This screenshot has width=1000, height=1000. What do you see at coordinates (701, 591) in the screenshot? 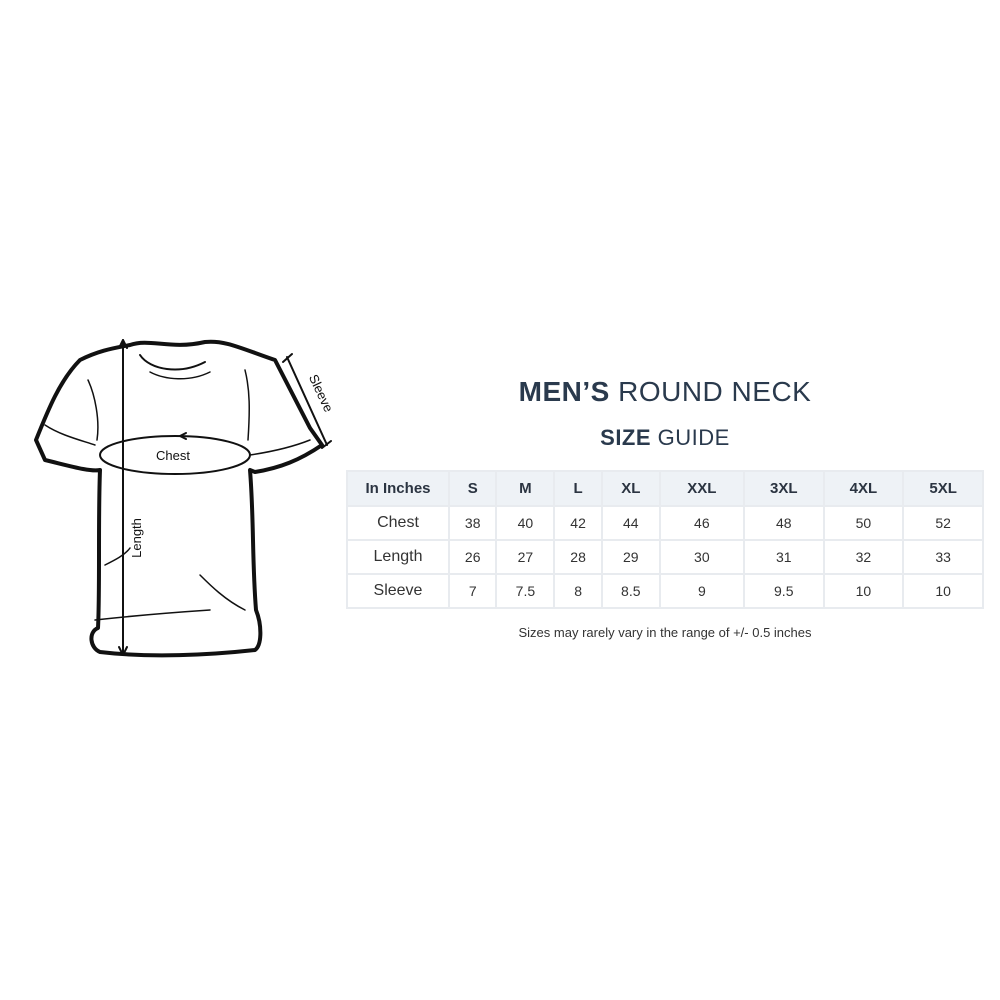
I see `table-cell: 9` at bounding box center [701, 591].